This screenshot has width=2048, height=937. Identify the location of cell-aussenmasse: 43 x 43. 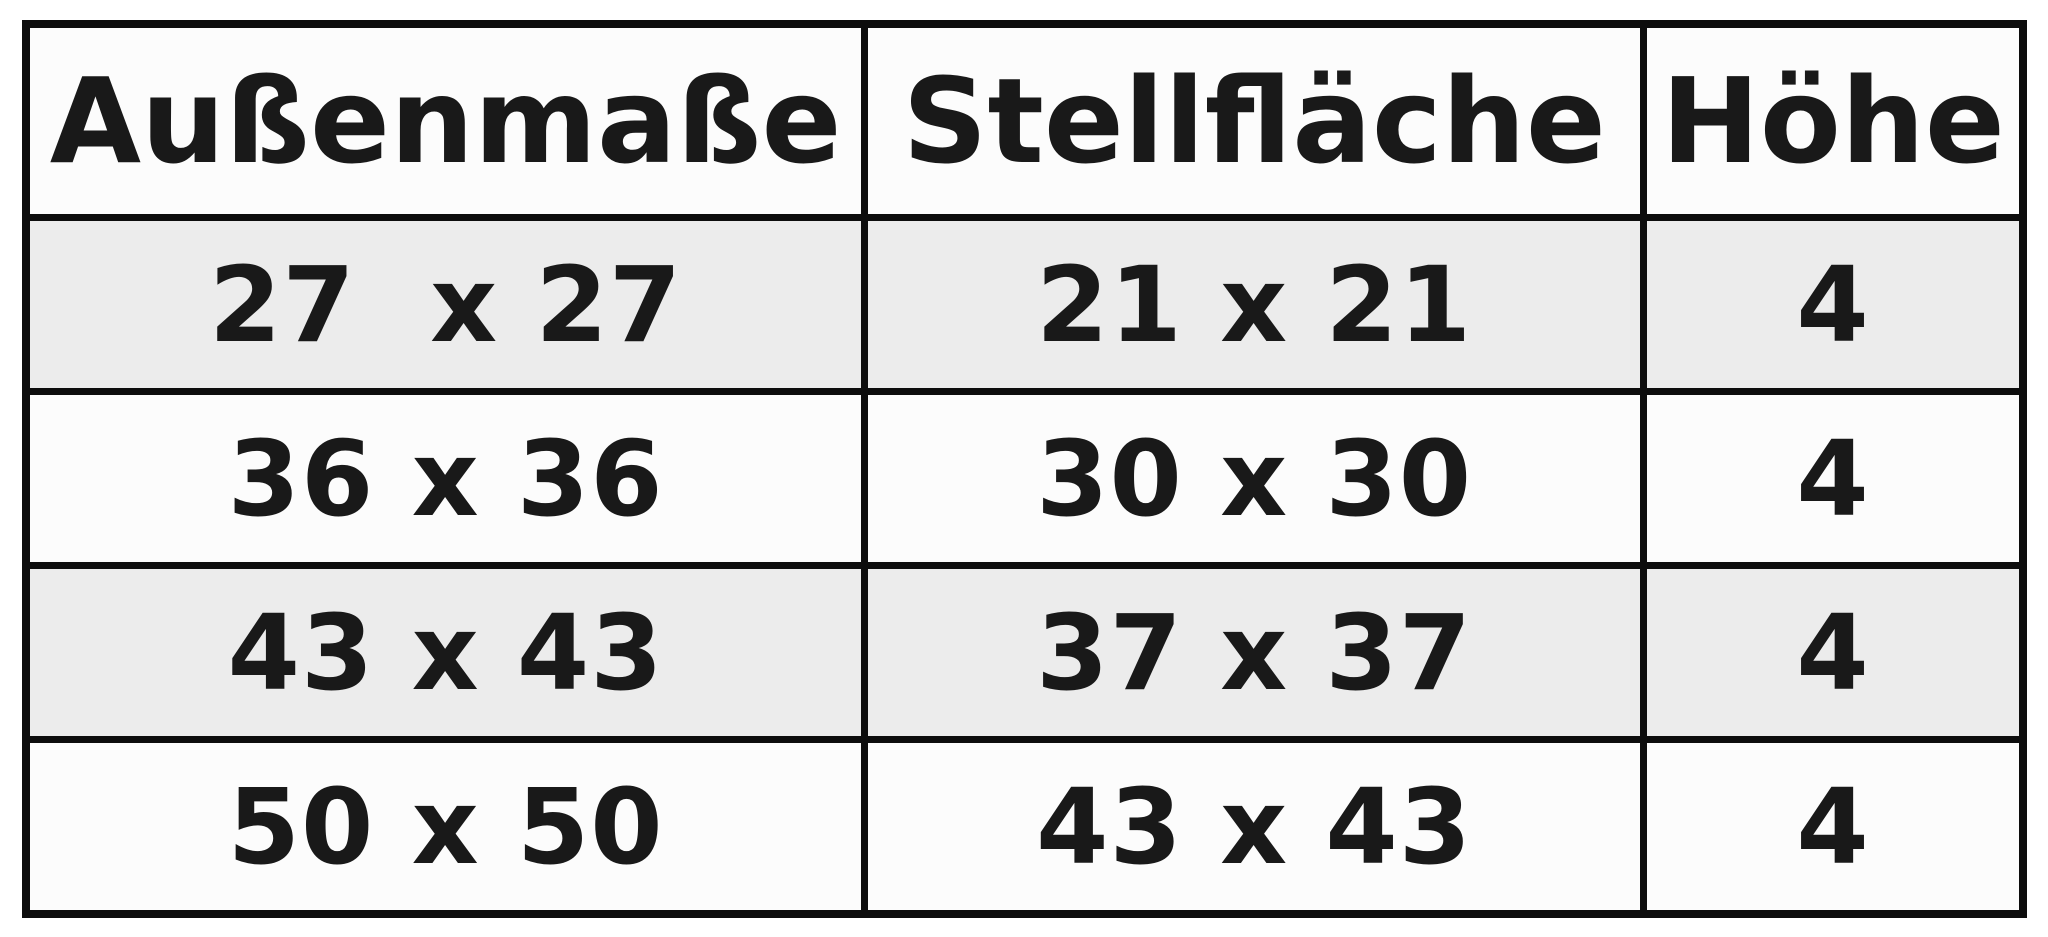
(445, 652).